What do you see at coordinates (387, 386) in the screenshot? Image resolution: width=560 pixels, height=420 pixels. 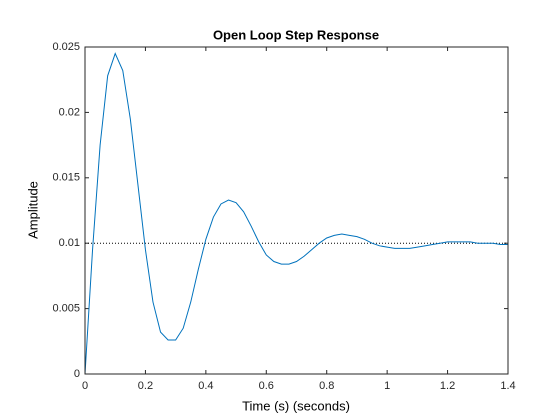 I see `x-tick-label: 1` at bounding box center [387, 386].